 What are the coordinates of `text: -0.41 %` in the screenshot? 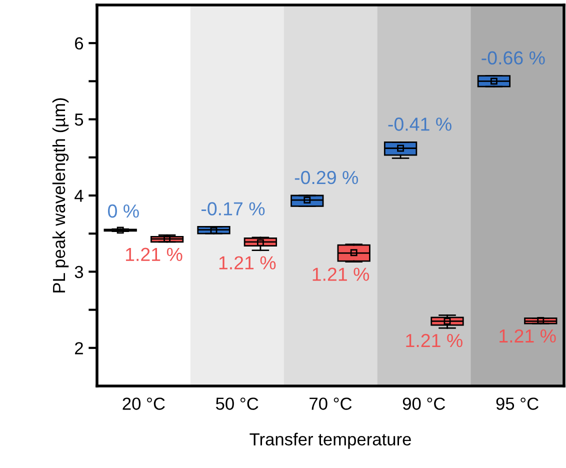 It's located at (420, 124).